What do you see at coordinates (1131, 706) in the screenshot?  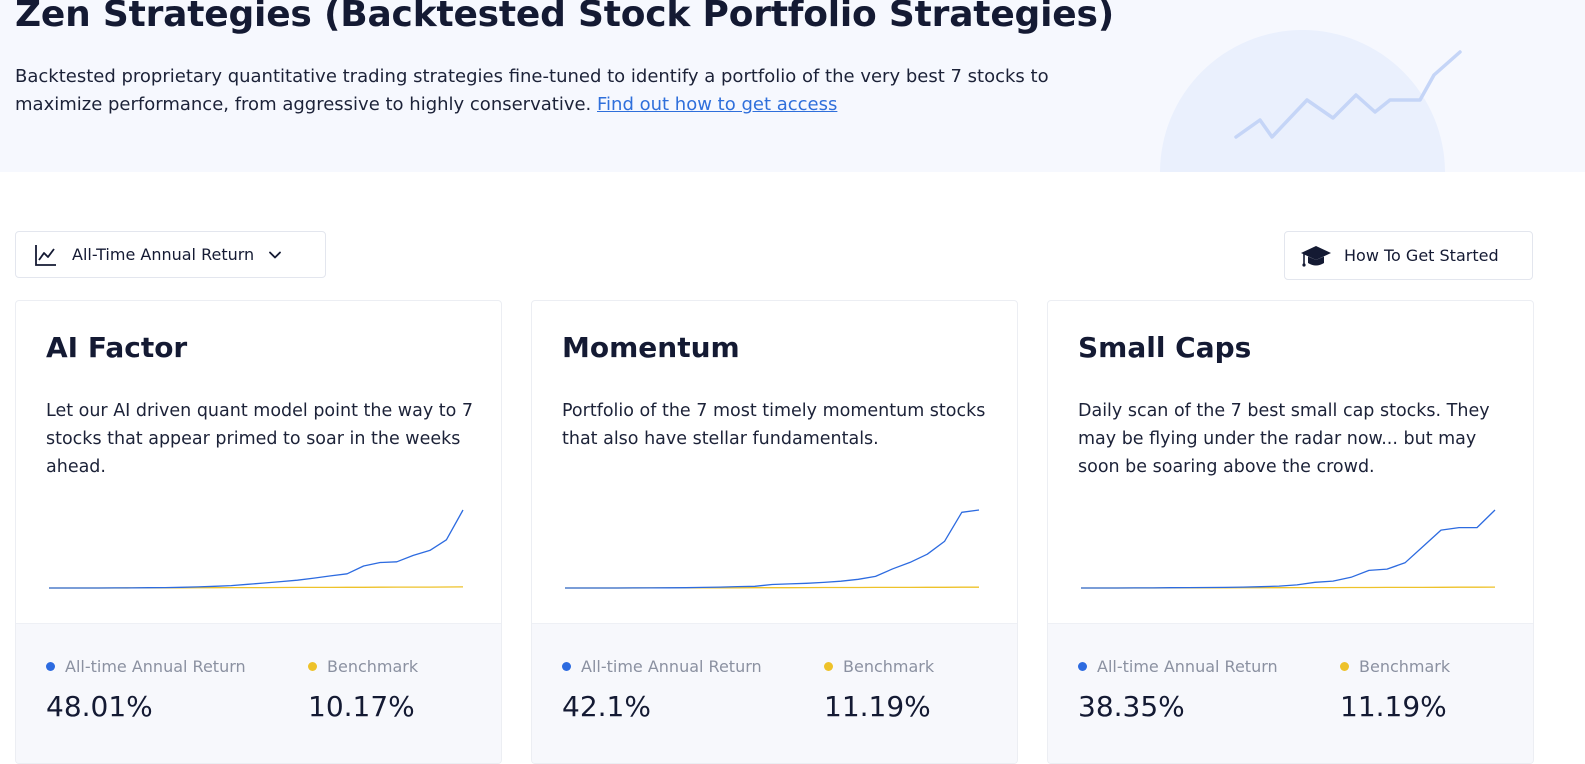 I see `strategy-return-value: 38.35%` at bounding box center [1131, 706].